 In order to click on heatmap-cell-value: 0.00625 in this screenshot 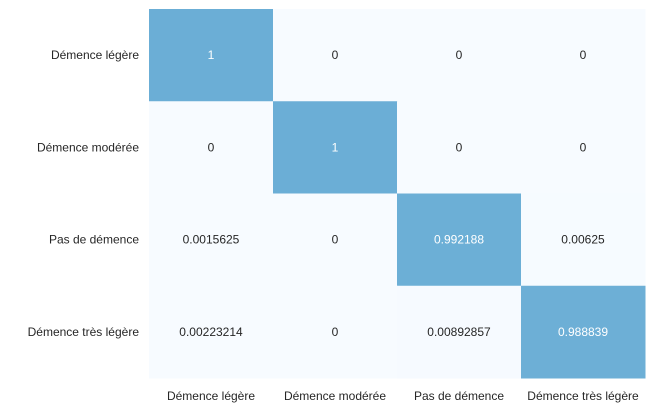, I will do `click(583, 240)`.